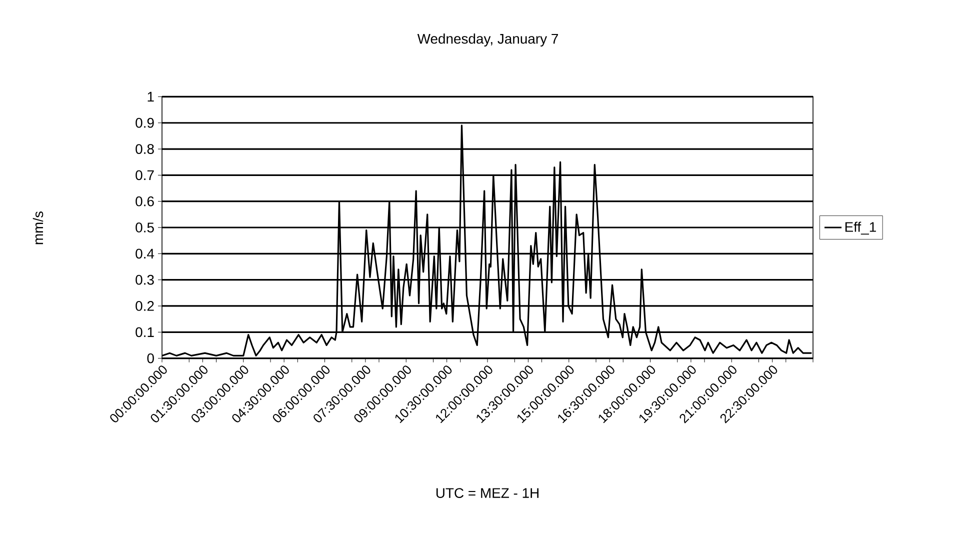 The width and height of the screenshot is (963, 533). What do you see at coordinates (145, 279) in the screenshot?
I see `y-tick-label: 0.3` at bounding box center [145, 279].